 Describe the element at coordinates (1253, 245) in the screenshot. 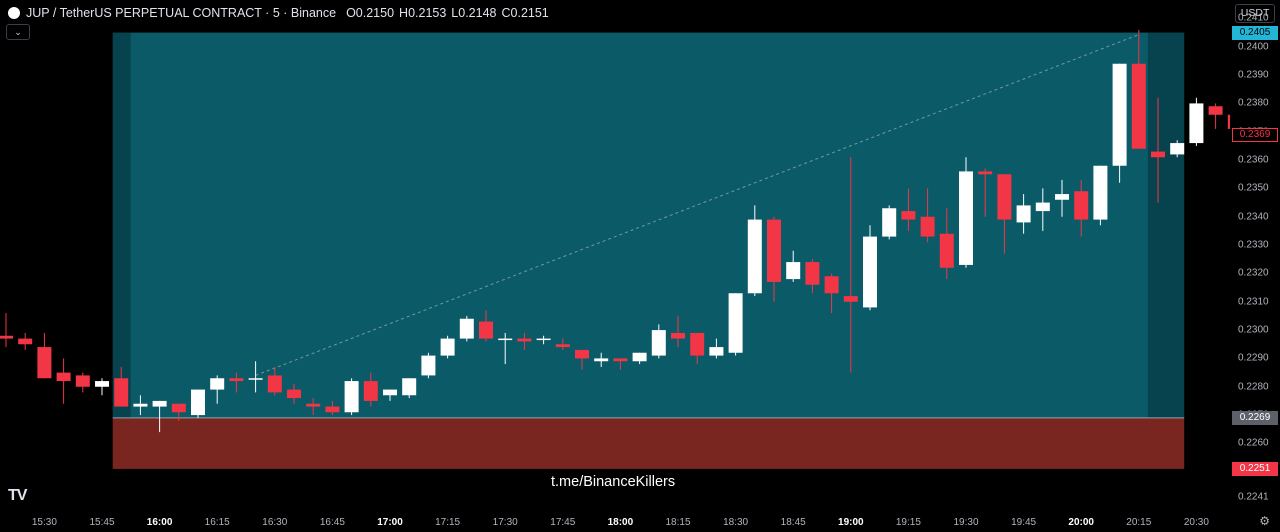

I see `price-tick-label: 0.2330` at that location.